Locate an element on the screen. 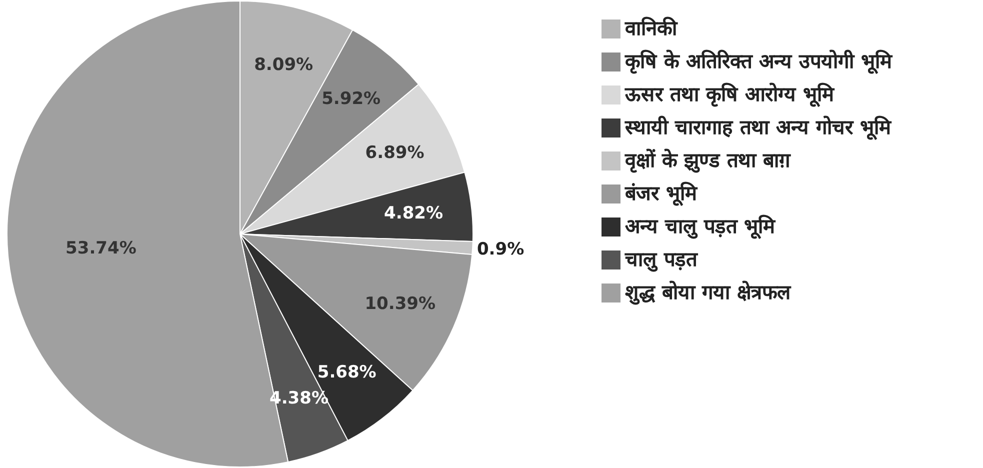 Image resolution: width=983 pixels, height=468 pixels. legend-label: वानिकी is located at coordinates (651, 28).